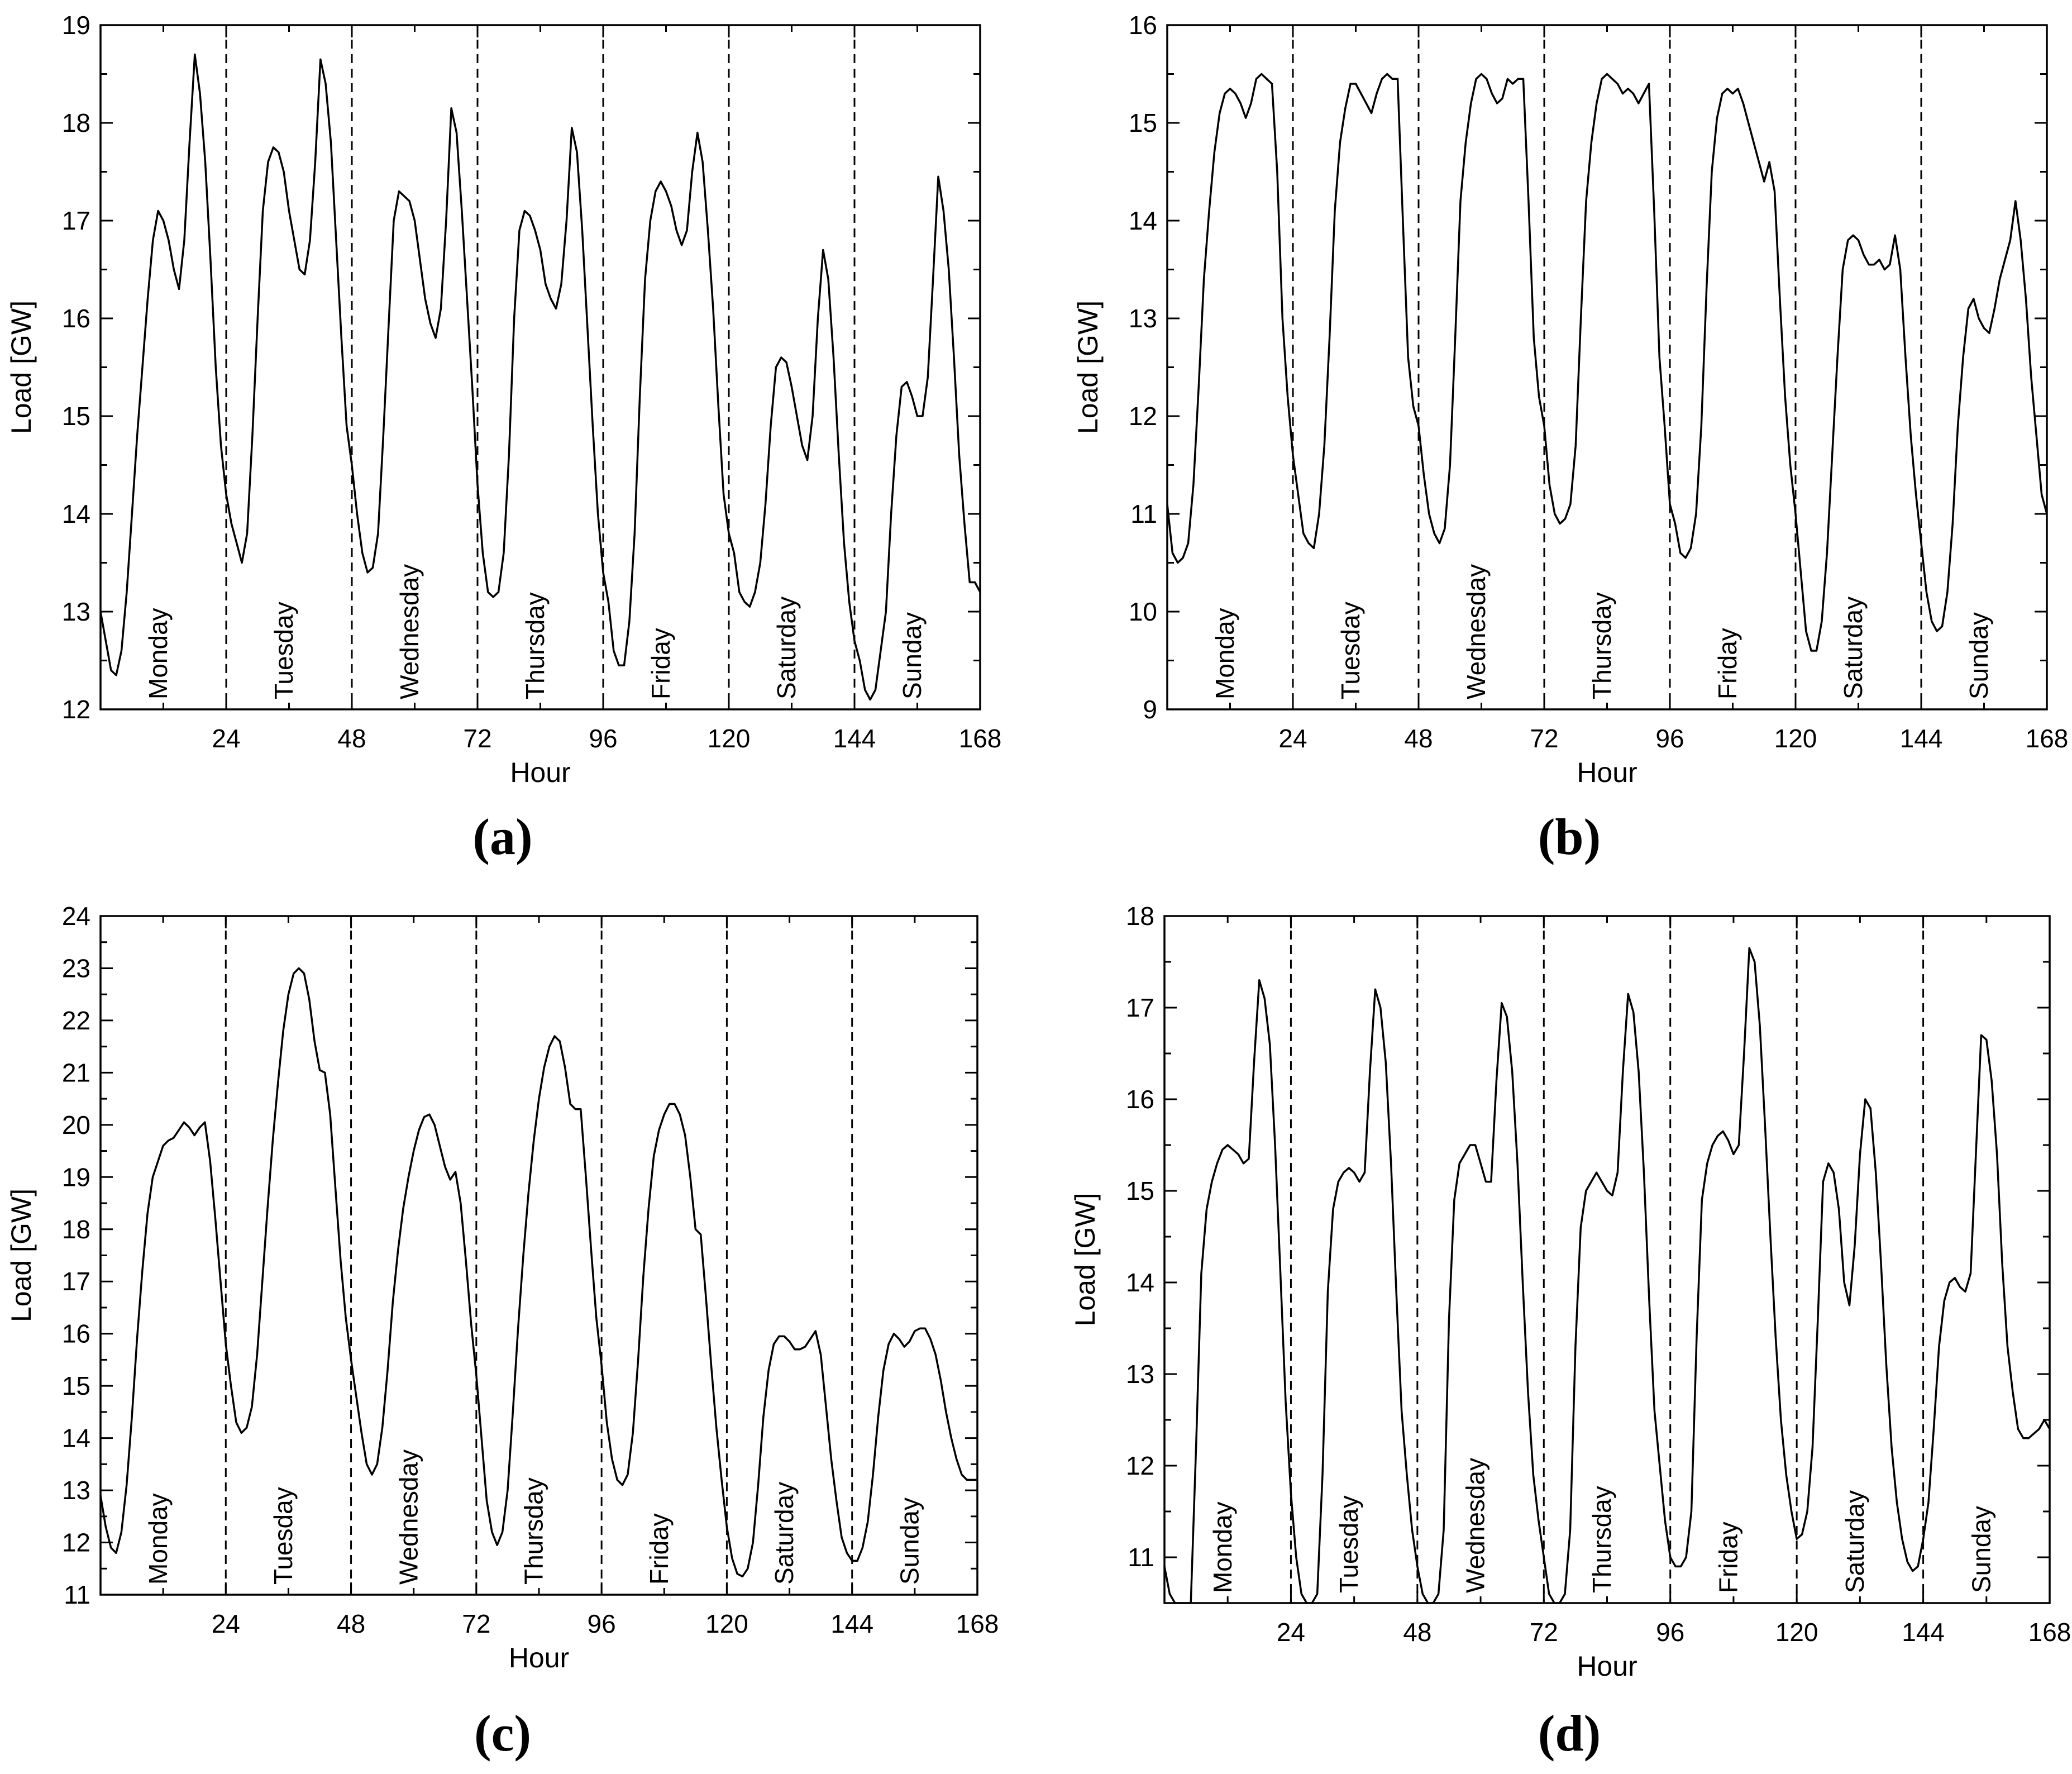  Describe the element at coordinates (1569, 1733) in the screenshot. I see `panel-label-d: (d)` at that location.